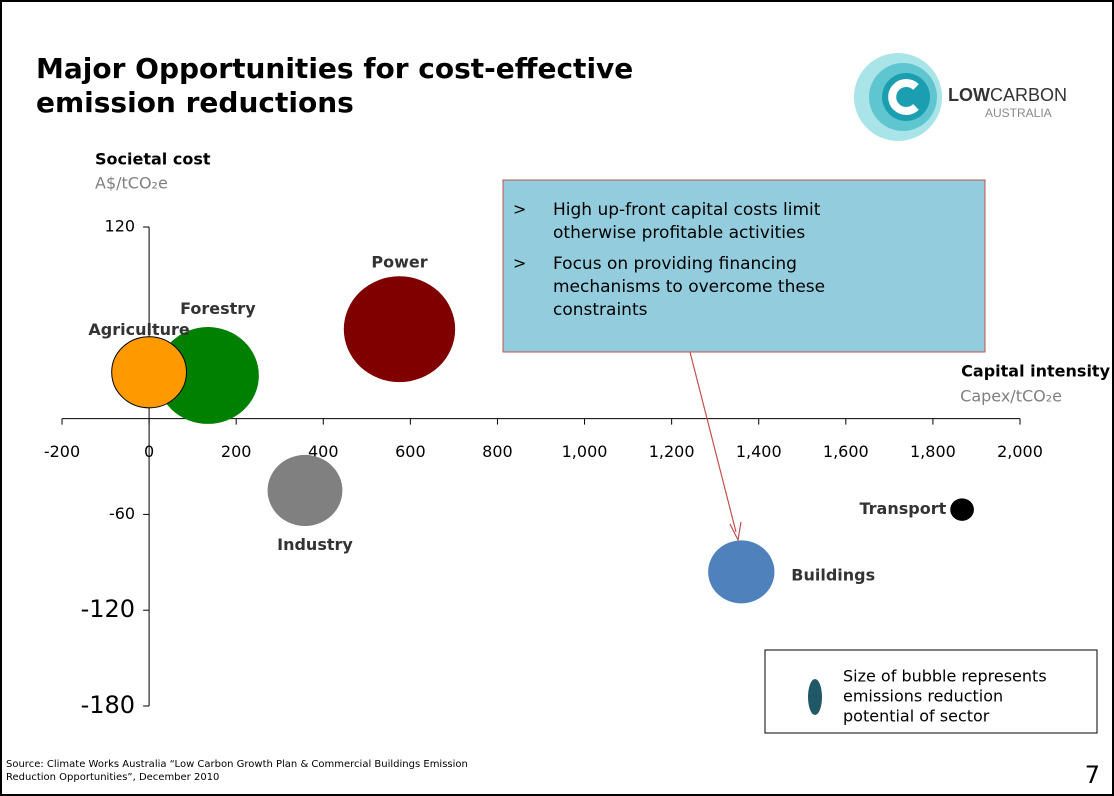 The width and height of the screenshot is (1114, 796). Describe the element at coordinates (112, 777) in the screenshot. I see `source: Reduction Opportunities”, December 2010` at that location.